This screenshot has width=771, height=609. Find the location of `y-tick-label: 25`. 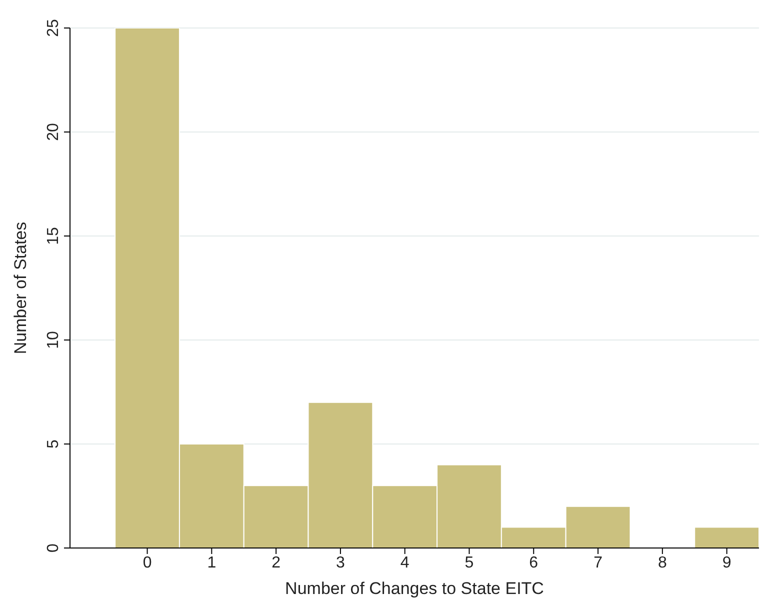

y-tick-label: 25 is located at coordinates (53, 28).